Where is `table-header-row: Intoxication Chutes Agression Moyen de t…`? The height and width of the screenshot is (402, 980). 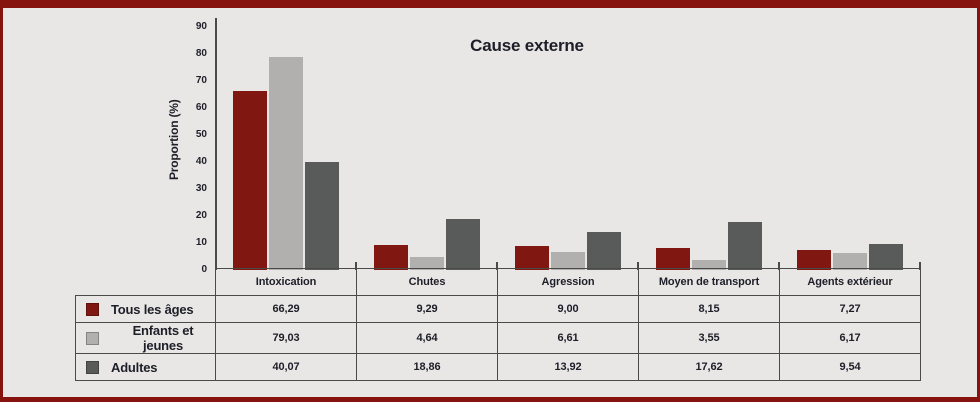
table-header-row: Intoxication Chutes Agression Moyen de t… is located at coordinates (498, 282).